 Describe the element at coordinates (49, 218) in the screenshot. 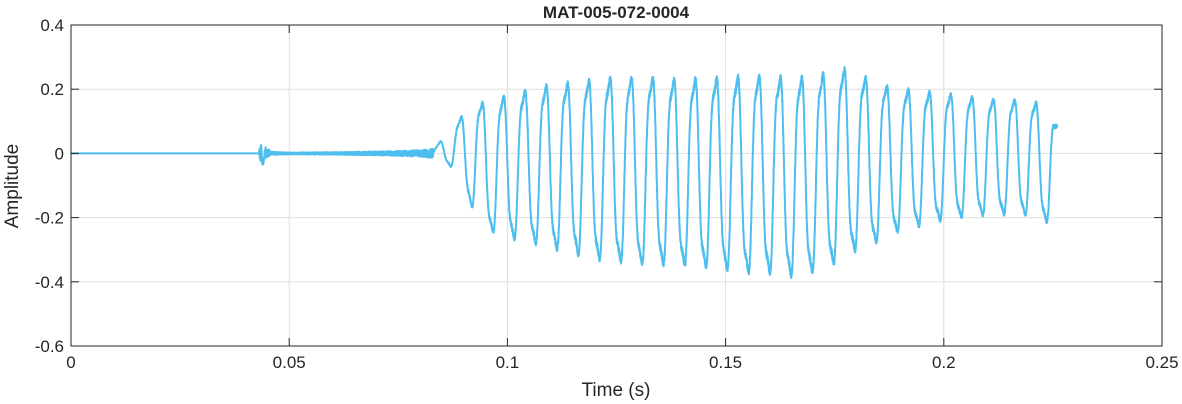

I see `y-tick-label: -0.2` at that location.